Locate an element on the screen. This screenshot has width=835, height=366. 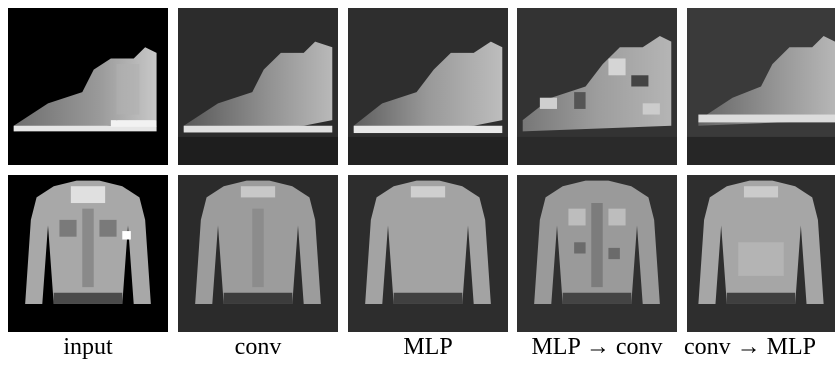
column-label-input: input is located at coordinates (88, 347).